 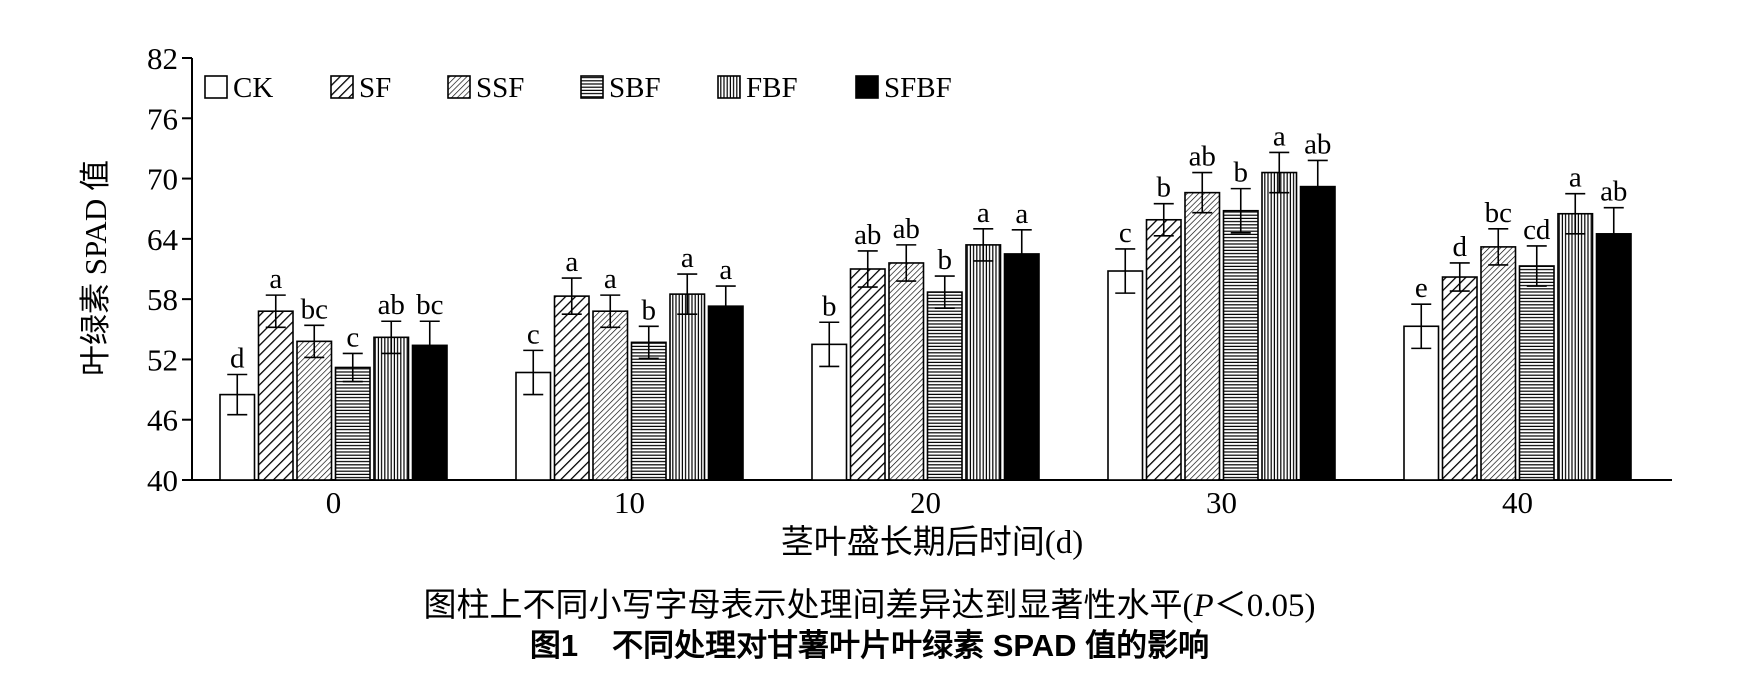 I want to click on y-axis: 40 46 52 58 64 70 76 82 叶绿素 SPAD 值, so click(x=135, y=269).